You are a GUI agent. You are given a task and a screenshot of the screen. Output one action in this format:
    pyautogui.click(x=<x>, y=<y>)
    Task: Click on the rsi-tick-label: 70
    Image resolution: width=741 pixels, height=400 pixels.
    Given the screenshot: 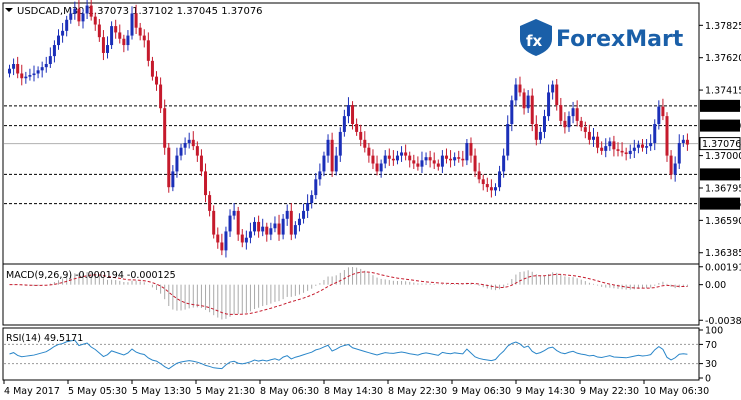 What is the action you would take?
    pyautogui.click(x=711, y=345)
    